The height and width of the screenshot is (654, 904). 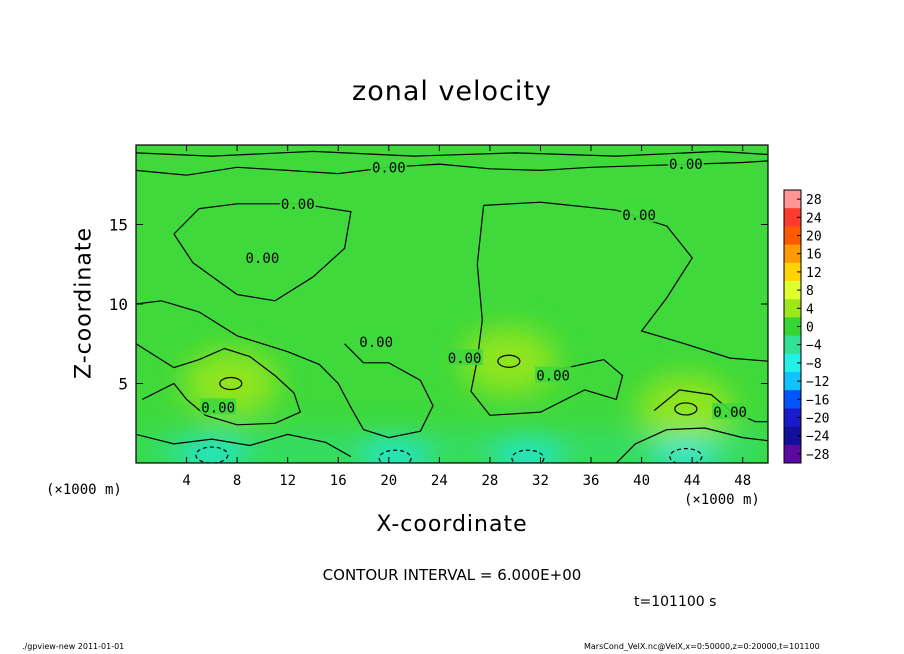 What do you see at coordinates (237, 481) in the screenshot?
I see `x-tick-label-8: 8` at bounding box center [237, 481].